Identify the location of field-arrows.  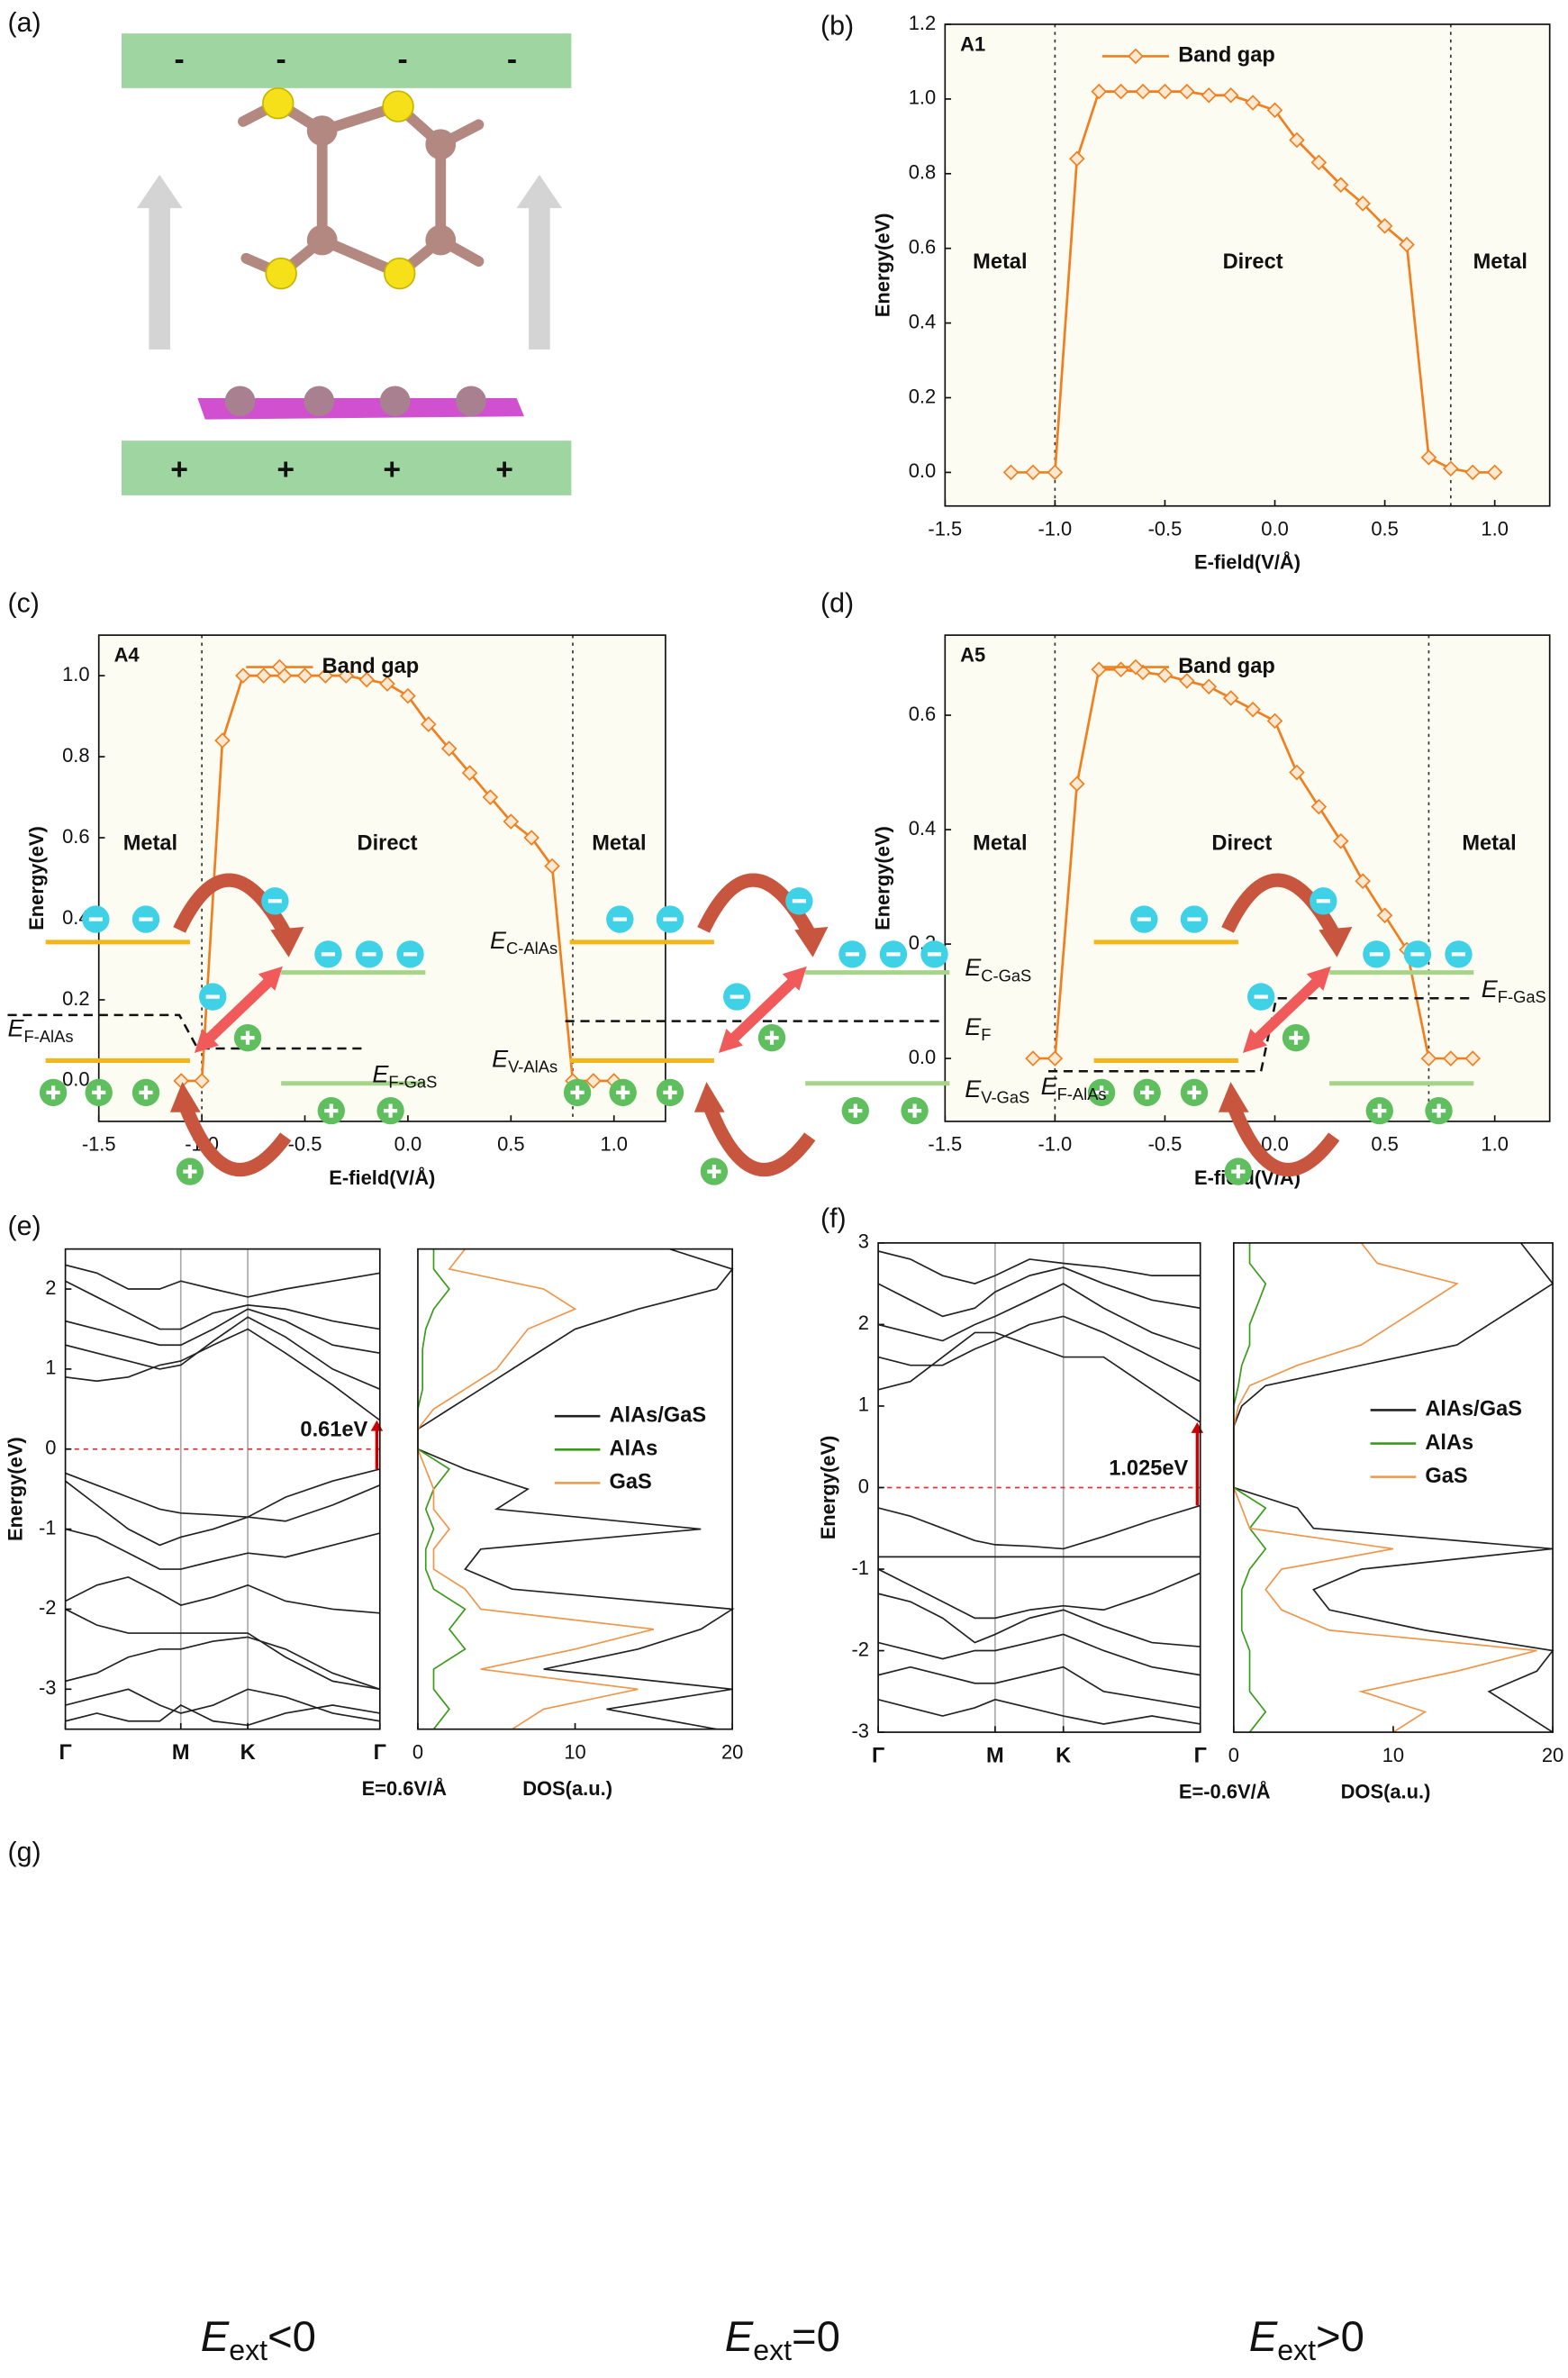
(349, 261).